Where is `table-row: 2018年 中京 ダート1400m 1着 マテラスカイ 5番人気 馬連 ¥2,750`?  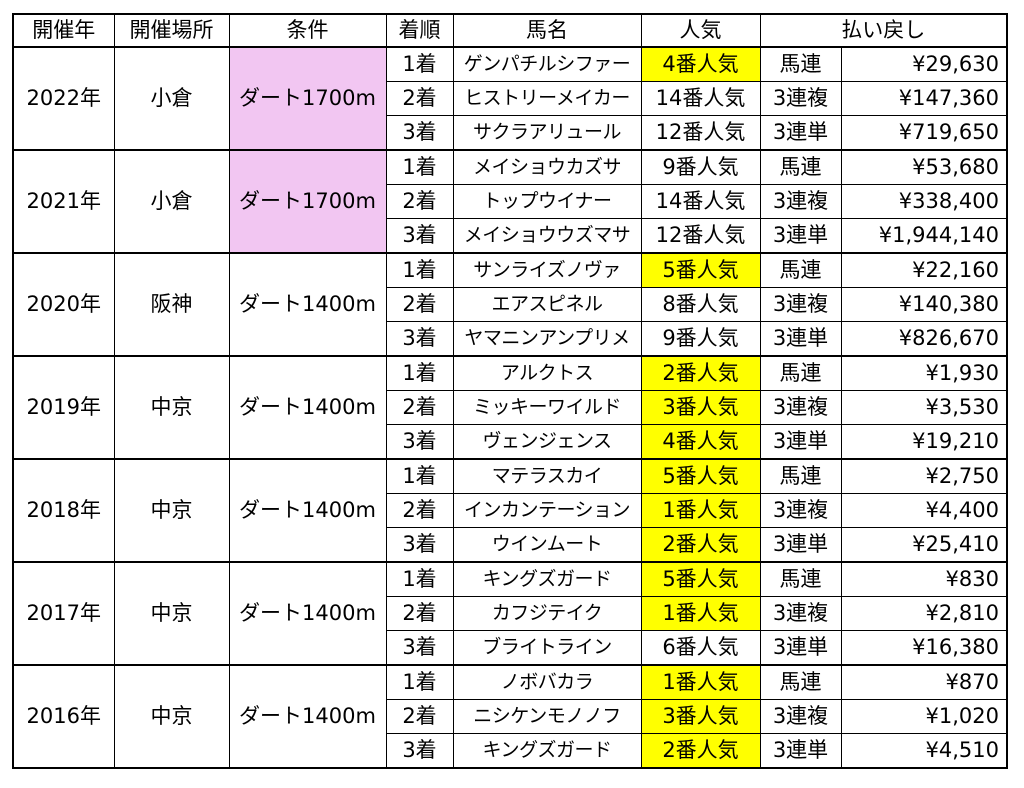 table-row: 2018年 中京 ダート1400m 1着 マテラスカイ 5番人気 馬連 ¥2,750 is located at coordinates (510, 510).